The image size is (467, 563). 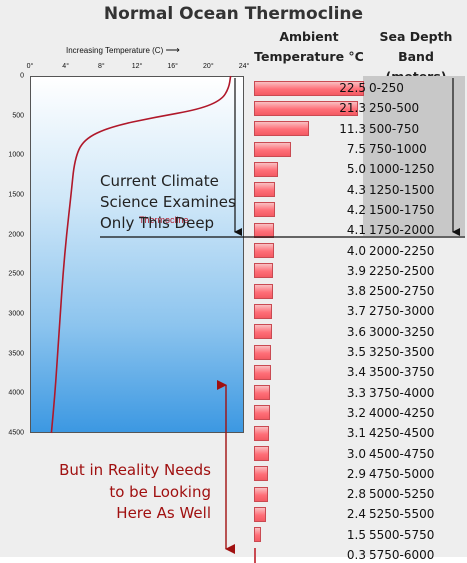 I want to click on x-tick-label: 8°, so click(x=101, y=66).